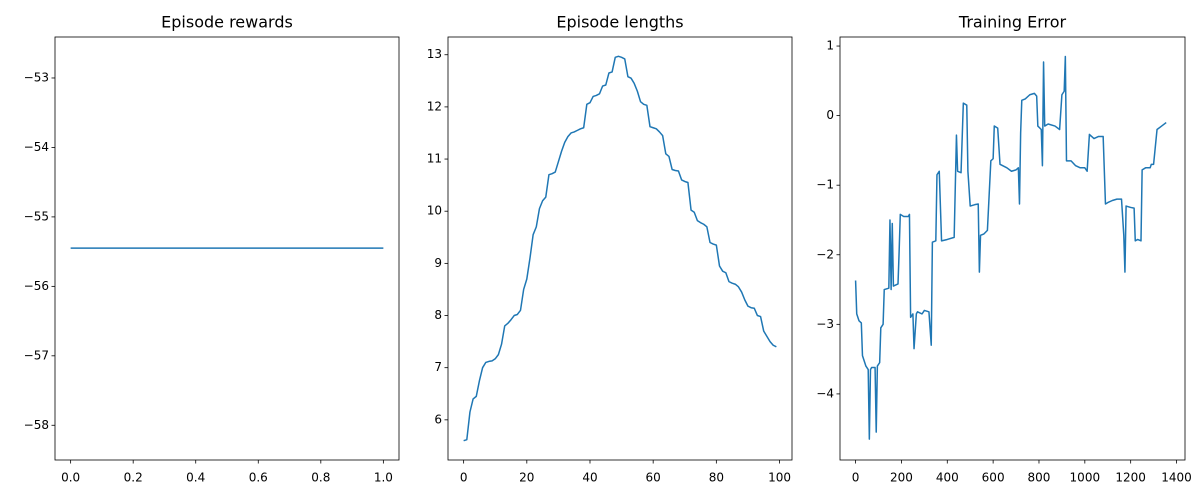 The image size is (1200, 500). I want to click on x-tick-label: 1200, so click(1130, 478).